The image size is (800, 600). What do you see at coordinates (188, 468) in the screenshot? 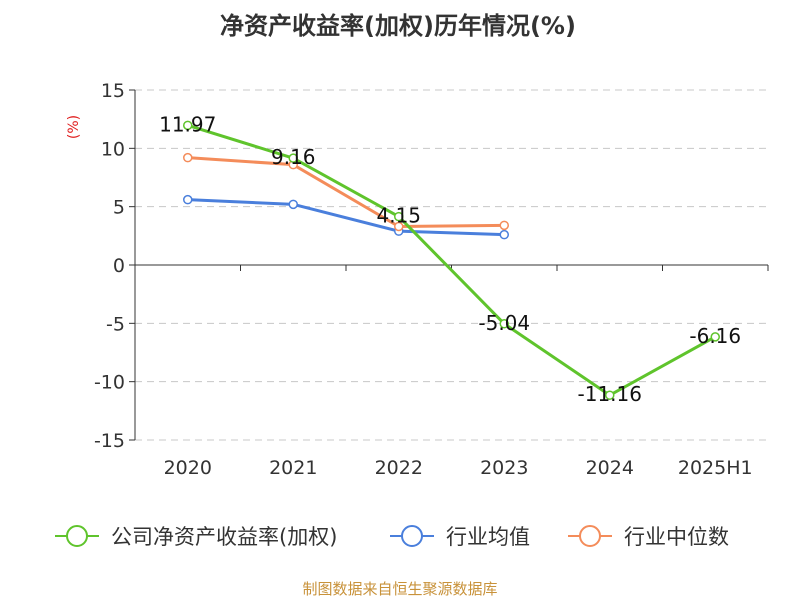
I see `x-tick-label: 2020` at bounding box center [188, 468].